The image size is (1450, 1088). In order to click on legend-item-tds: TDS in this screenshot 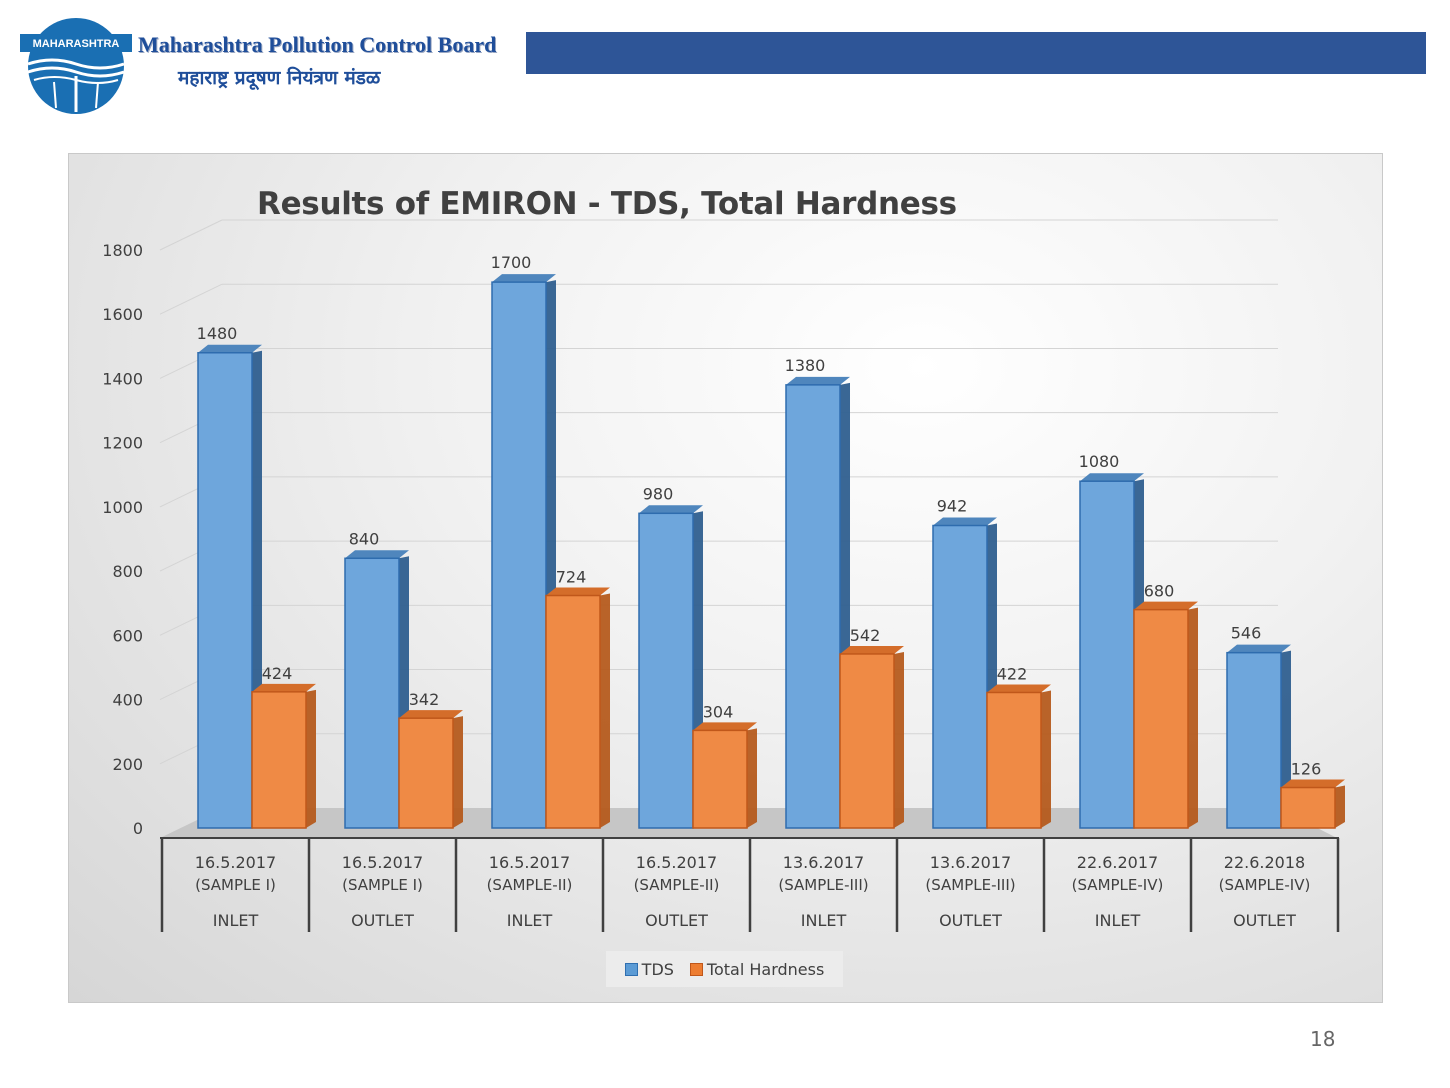, I will do `click(649, 969)`.